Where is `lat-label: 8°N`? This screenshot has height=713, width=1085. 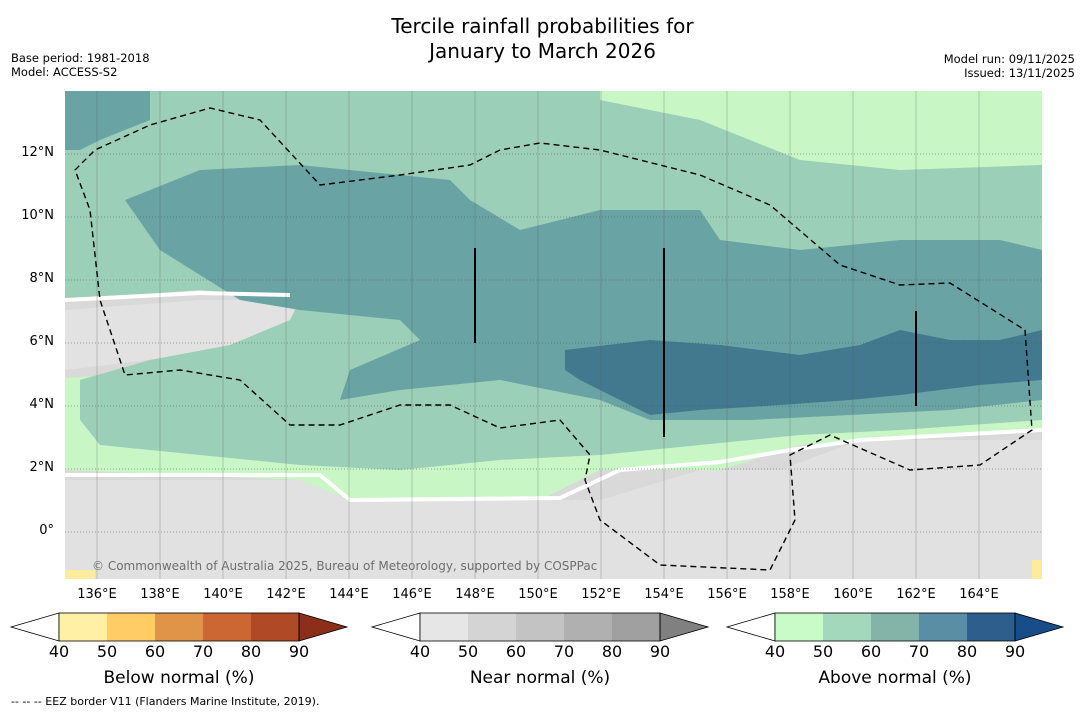 lat-label: 8°N is located at coordinates (42, 278).